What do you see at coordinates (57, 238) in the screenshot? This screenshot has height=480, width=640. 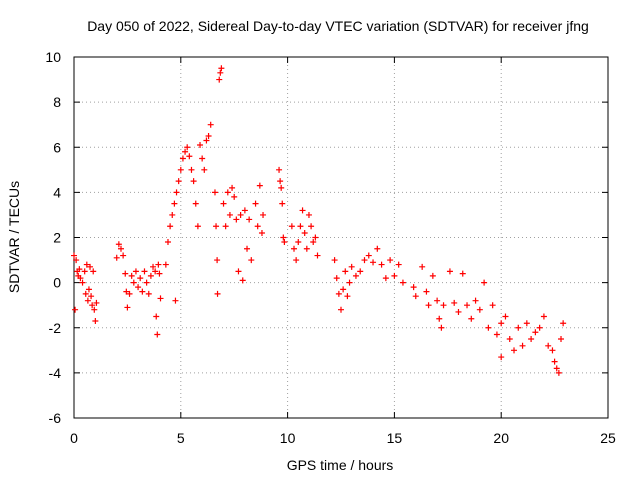 I see `y-tick-label: 2` at bounding box center [57, 238].